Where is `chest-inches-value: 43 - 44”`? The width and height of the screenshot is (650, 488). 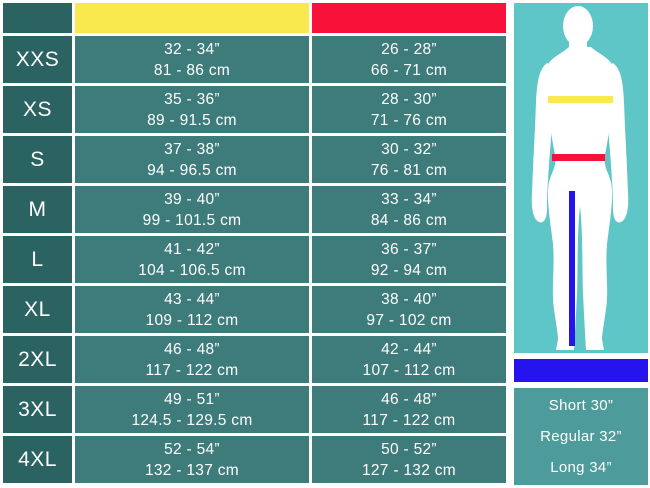 chest-inches-value: 43 - 44” is located at coordinates (192, 299).